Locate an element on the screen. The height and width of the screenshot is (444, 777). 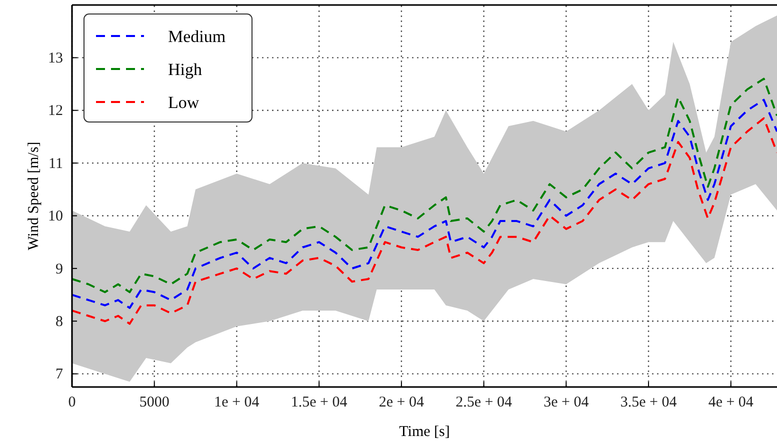
x-axis-title: Time [s] is located at coordinates (424, 432).